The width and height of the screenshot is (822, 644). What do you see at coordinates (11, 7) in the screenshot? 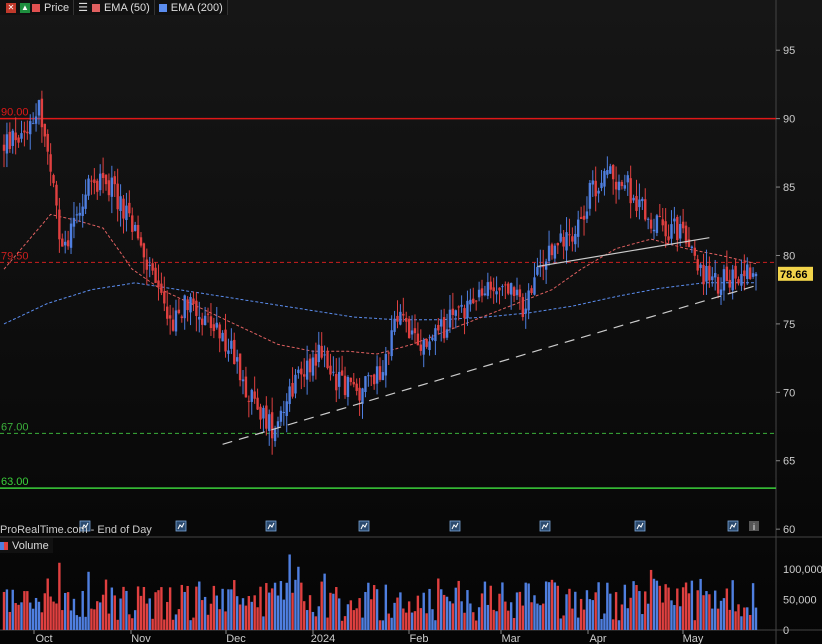
I see `close-indicator-icon: ✕` at bounding box center [11, 7].